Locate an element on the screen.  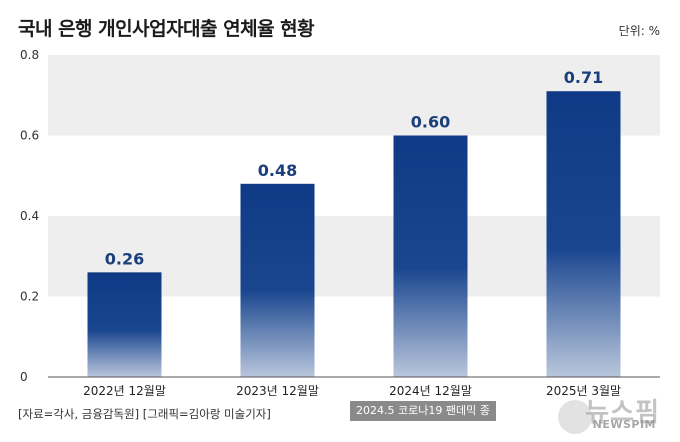
y-tick-label: 0.4 is located at coordinates (29, 216).